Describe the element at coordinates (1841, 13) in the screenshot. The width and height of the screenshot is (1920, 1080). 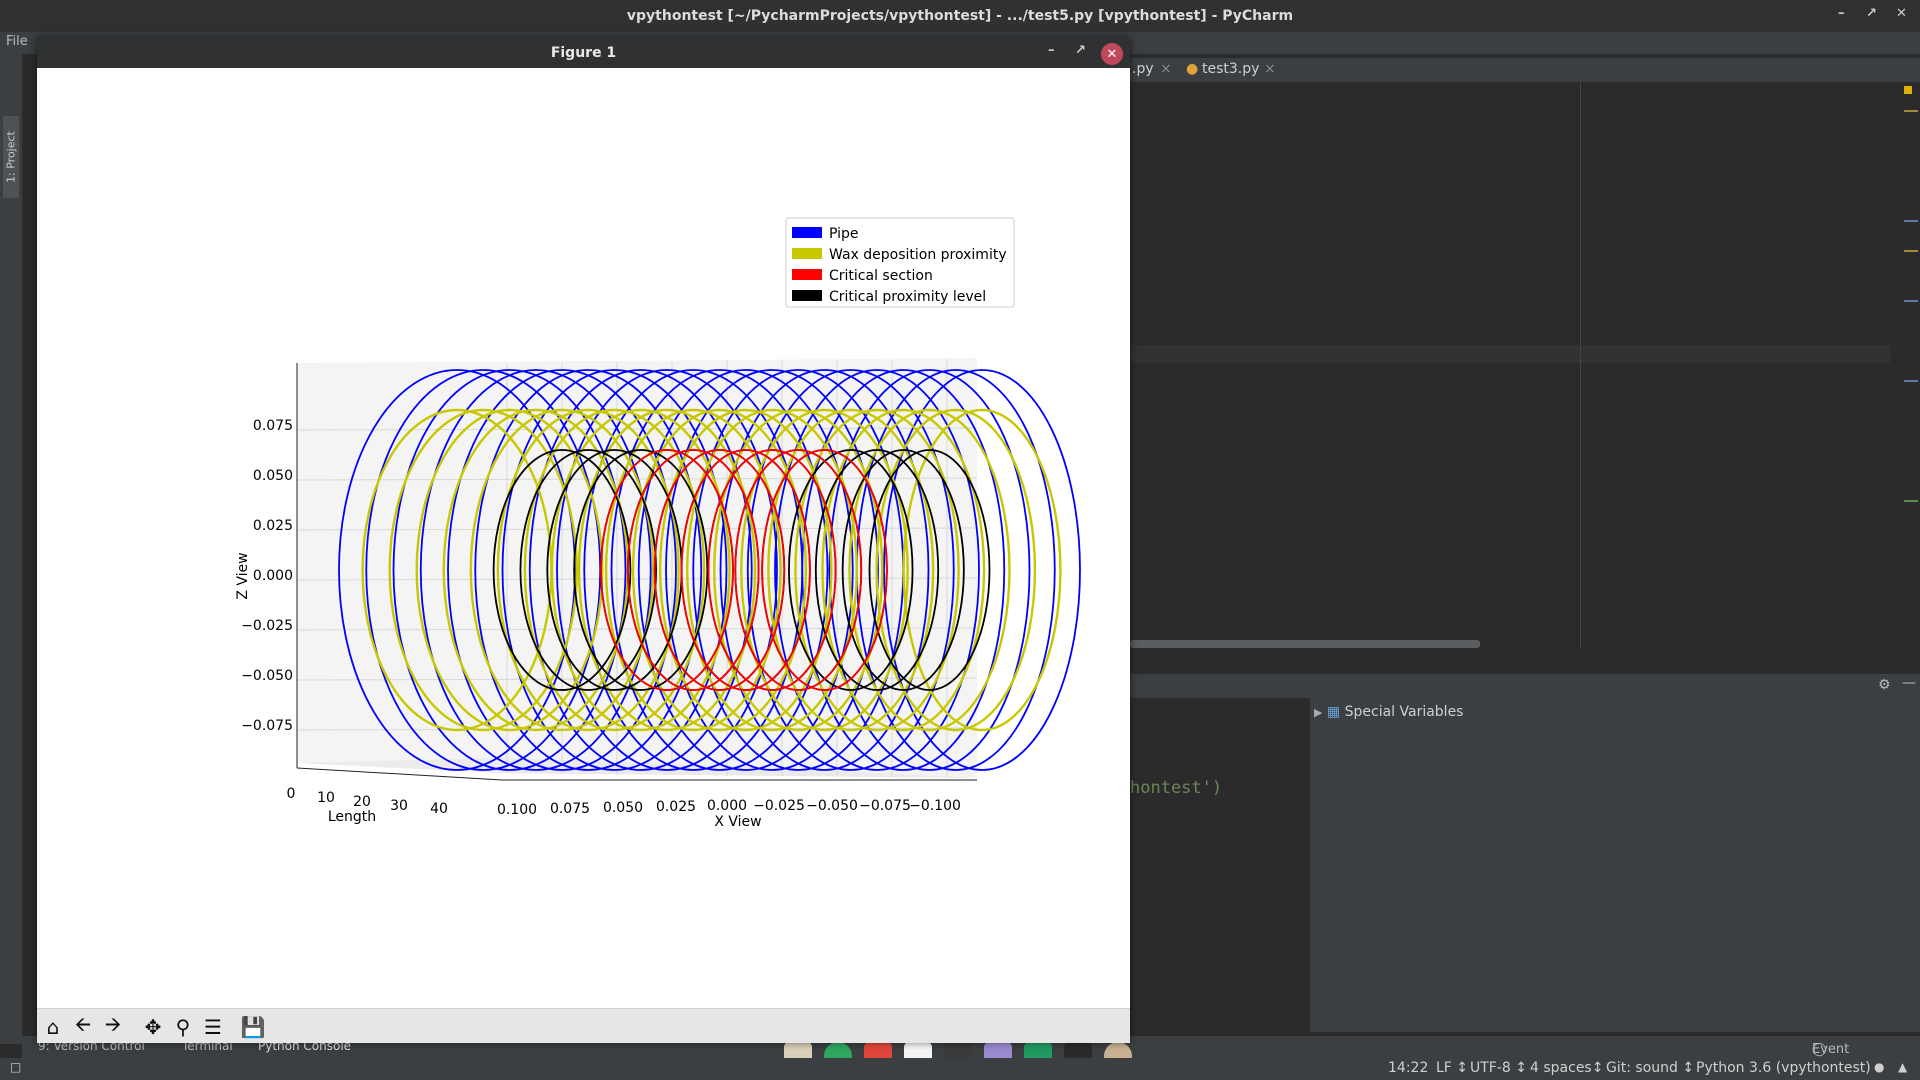
I see `minimize-icon: –` at that location.